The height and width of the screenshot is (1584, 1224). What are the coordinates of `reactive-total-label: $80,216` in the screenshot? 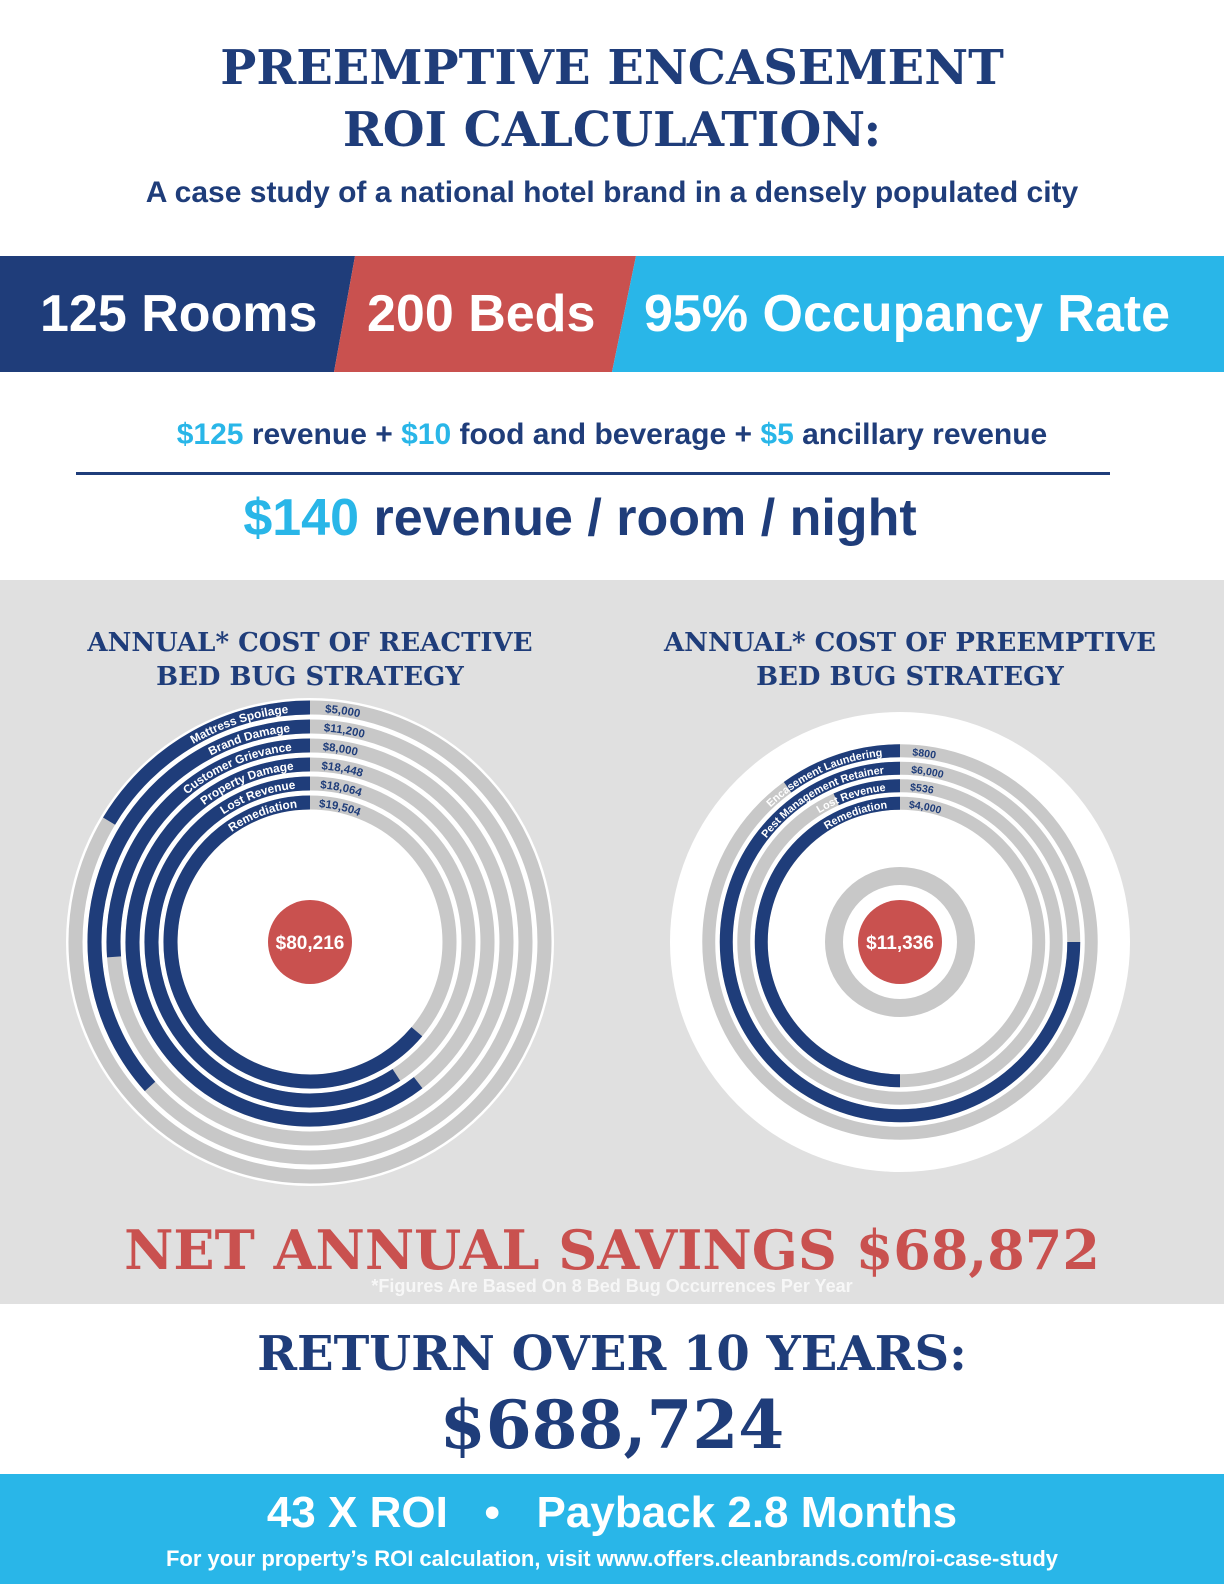 It's located at (310, 943).